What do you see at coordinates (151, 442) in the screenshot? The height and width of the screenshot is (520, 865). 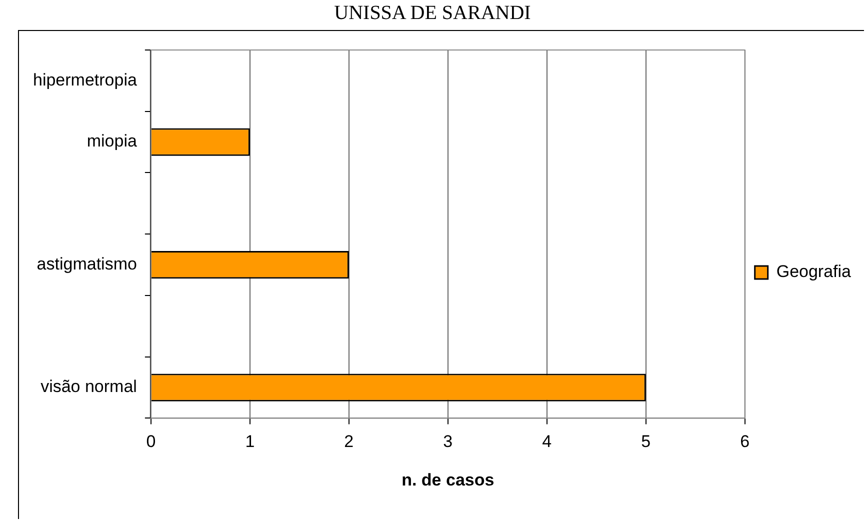 I see `x-tick-label: 0` at bounding box center [151, 442].